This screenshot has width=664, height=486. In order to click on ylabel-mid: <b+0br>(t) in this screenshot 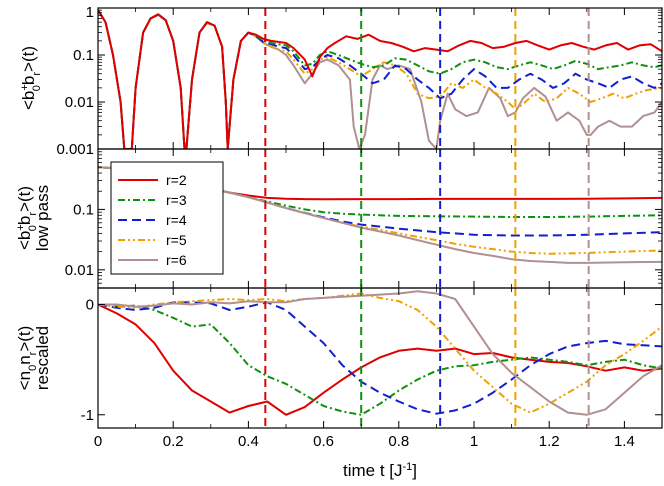, I will do `click(27, 218)`.